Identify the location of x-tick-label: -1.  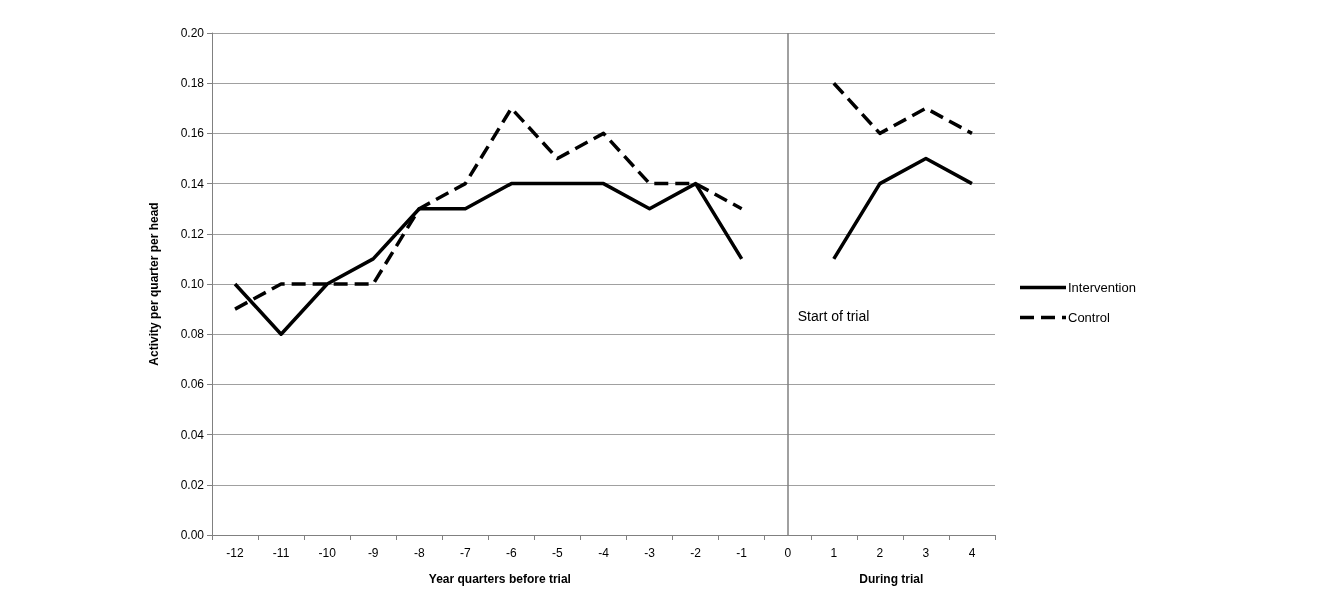
(742, 553).